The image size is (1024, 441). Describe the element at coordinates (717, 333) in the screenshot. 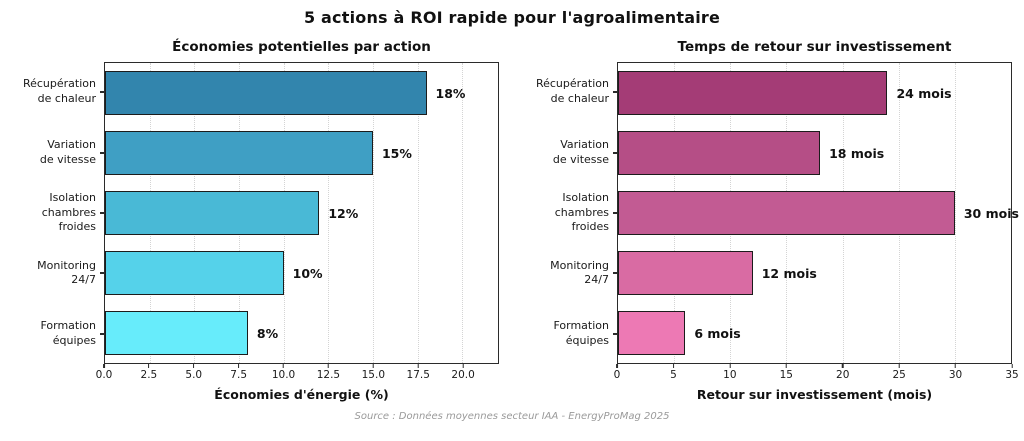

I see `value-label: 6 mois` at that location.